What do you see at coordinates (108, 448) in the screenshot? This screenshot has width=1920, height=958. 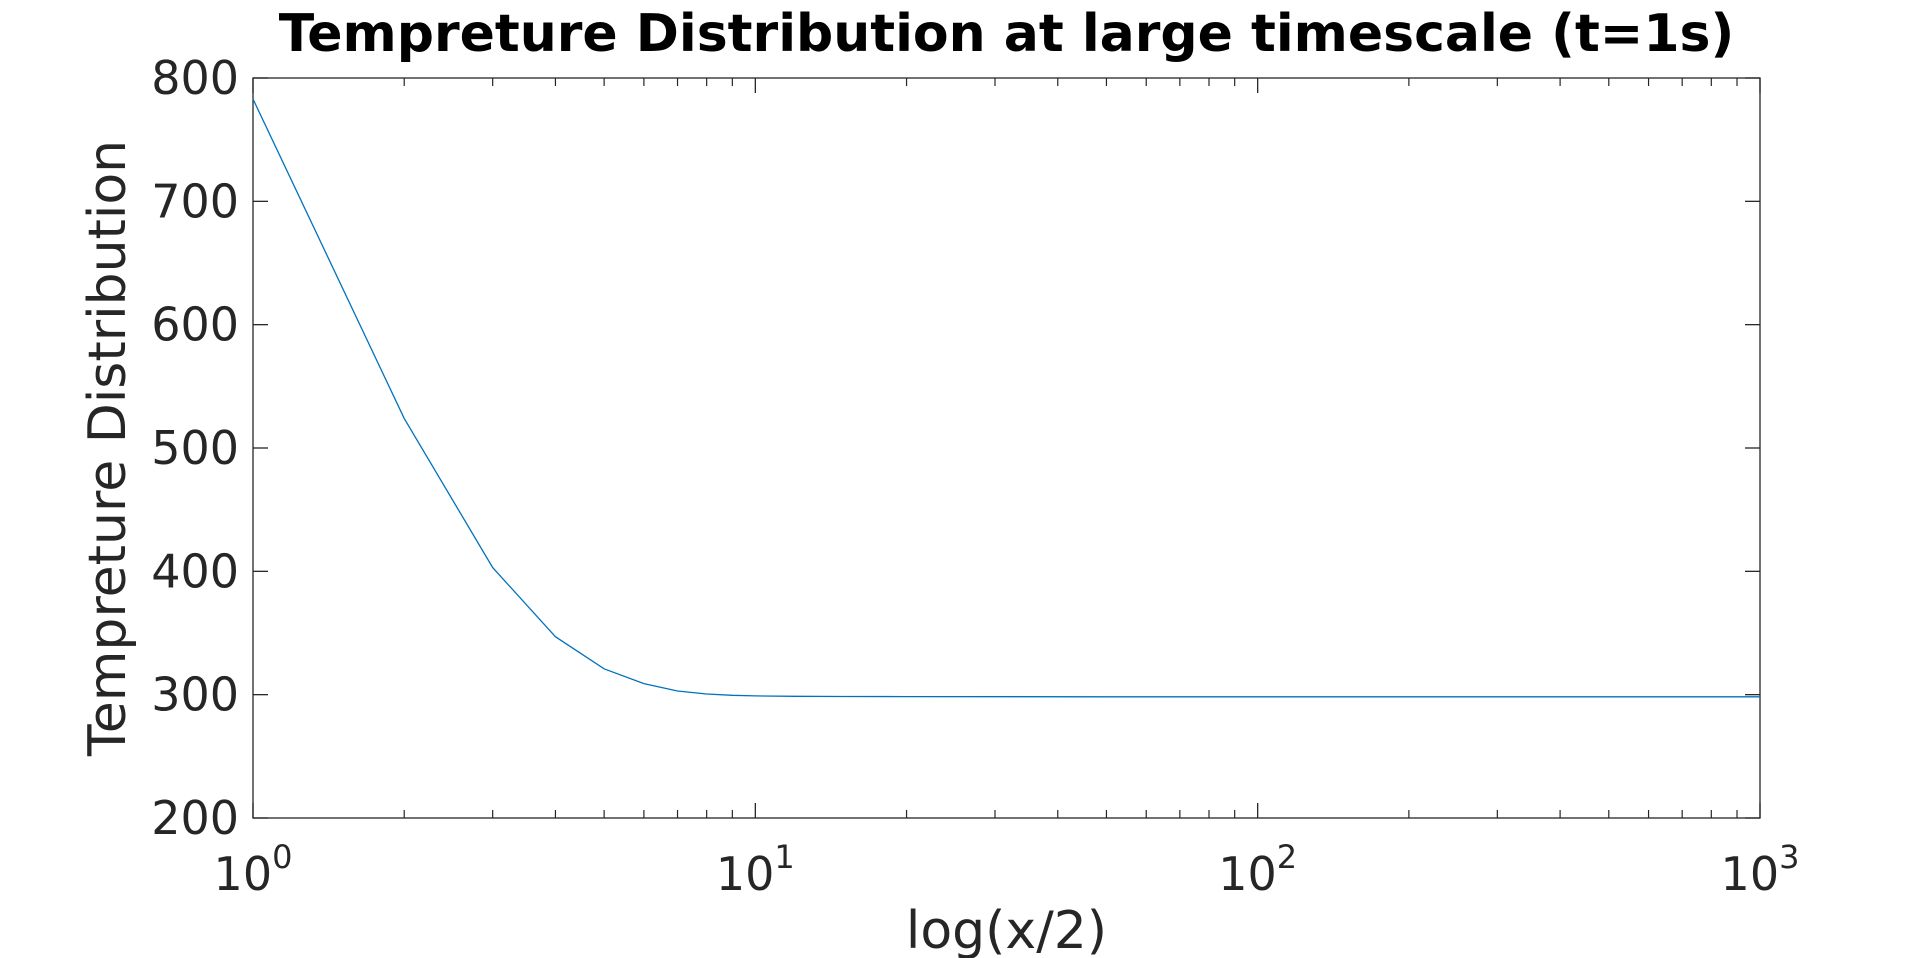 I see `y-axis-label: Tempreture Distribution` at bounding box center [108, 448].